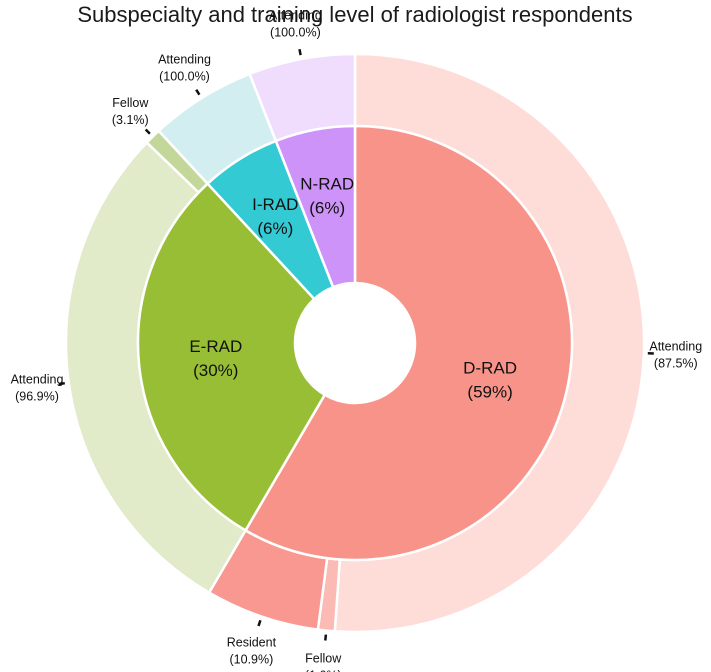 This screenshot has height=672, width=711. What do you see at coordinates (490, 368) in the screenshot?
I see `inner-label-d-rad: D-RAD` at bounding box center [490, 368].